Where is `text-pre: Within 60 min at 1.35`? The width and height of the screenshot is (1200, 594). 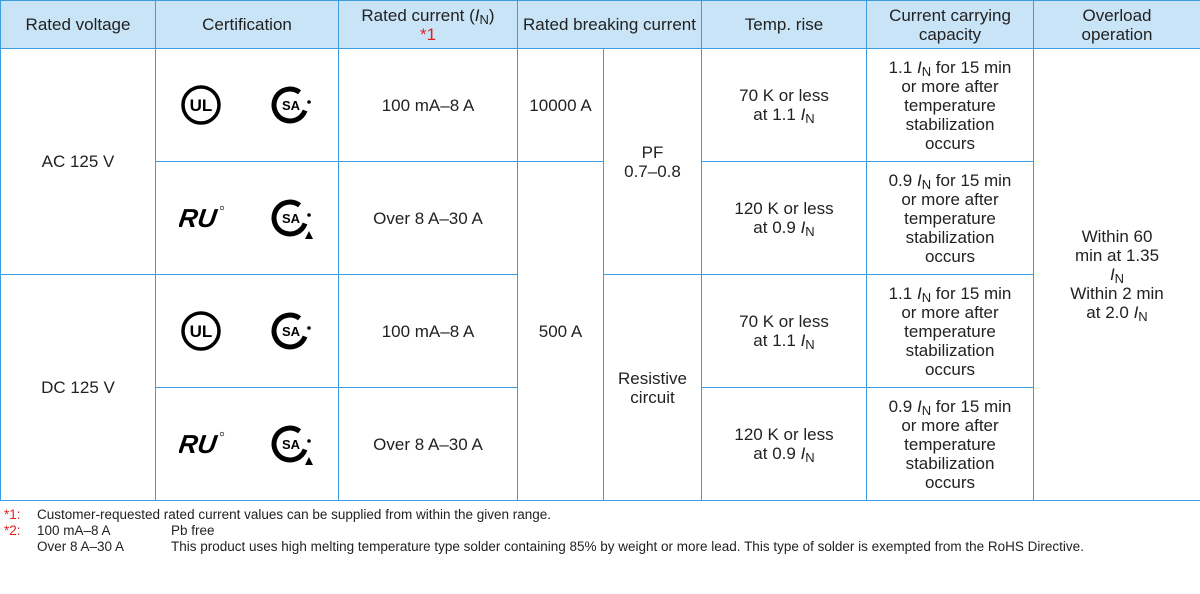 text-pre: Within 60 min at 1.35 is located at coordinates (1117, 246).